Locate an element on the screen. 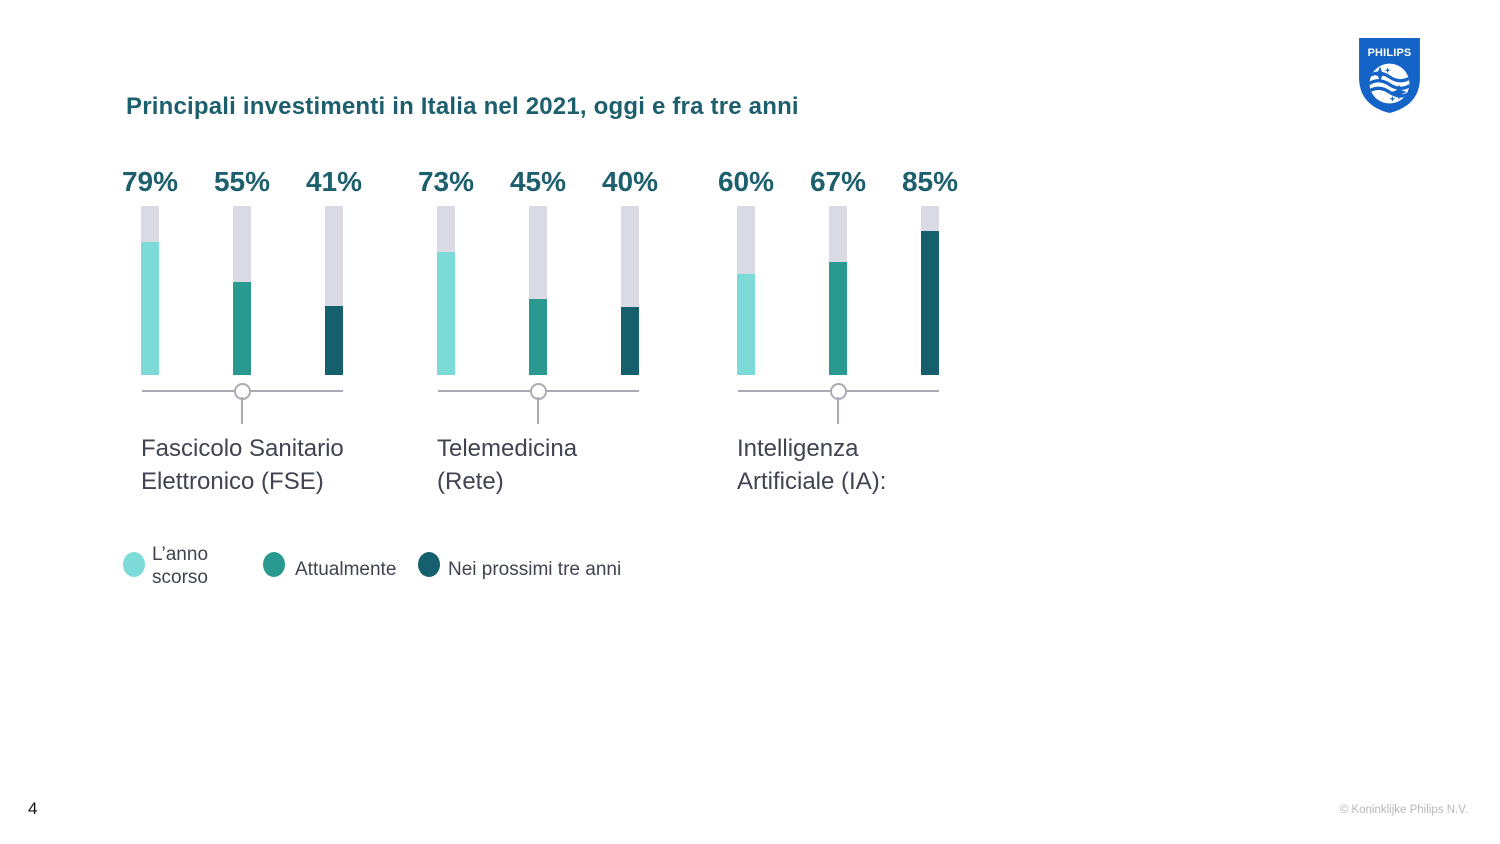 The image size is (1500, 844). group-label: Intelligenza Artificiale (IA): is located at coordinates (857, 465).